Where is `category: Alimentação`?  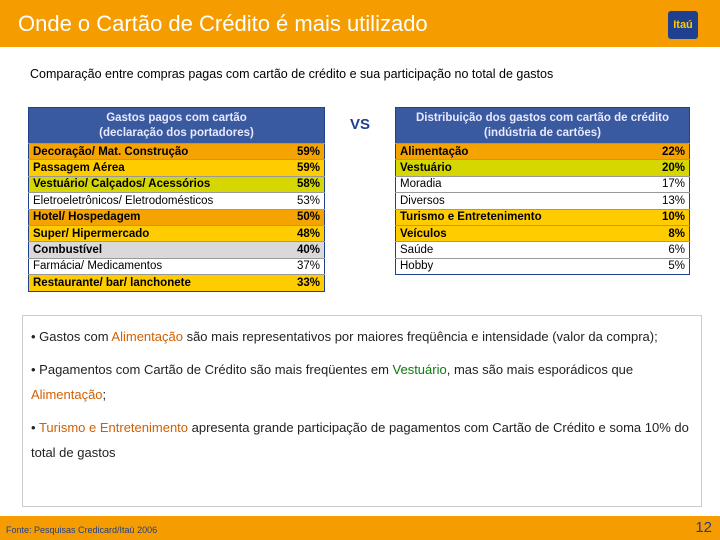 category: Alimentação is located at coordinates (518, 151).